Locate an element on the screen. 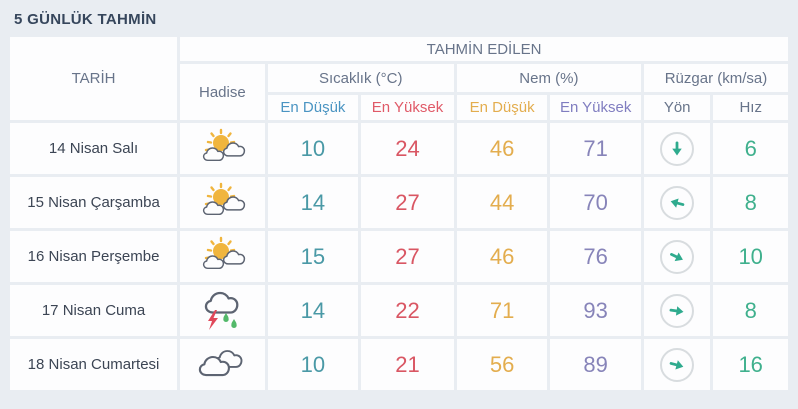  header-humidity-group: Nem (%) is located at coordinates (548, 78).